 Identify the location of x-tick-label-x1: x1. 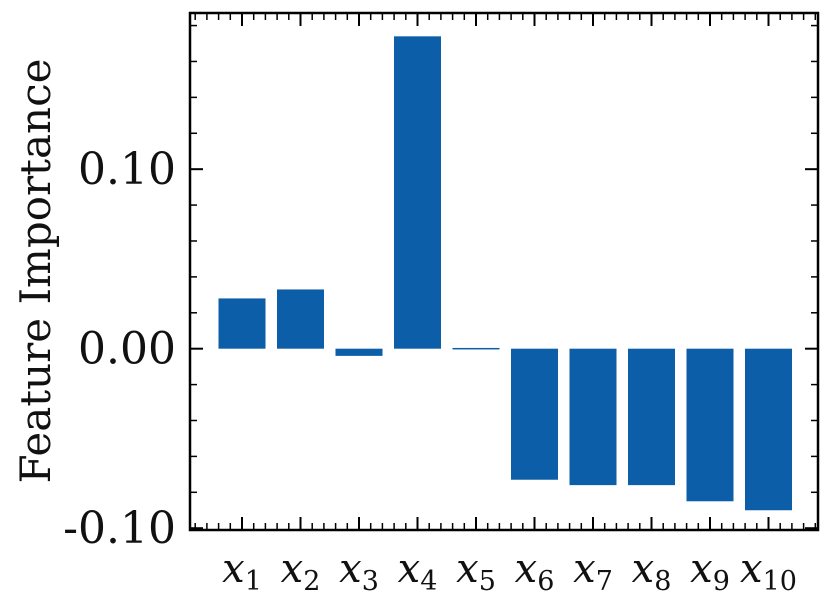
(242, 571).